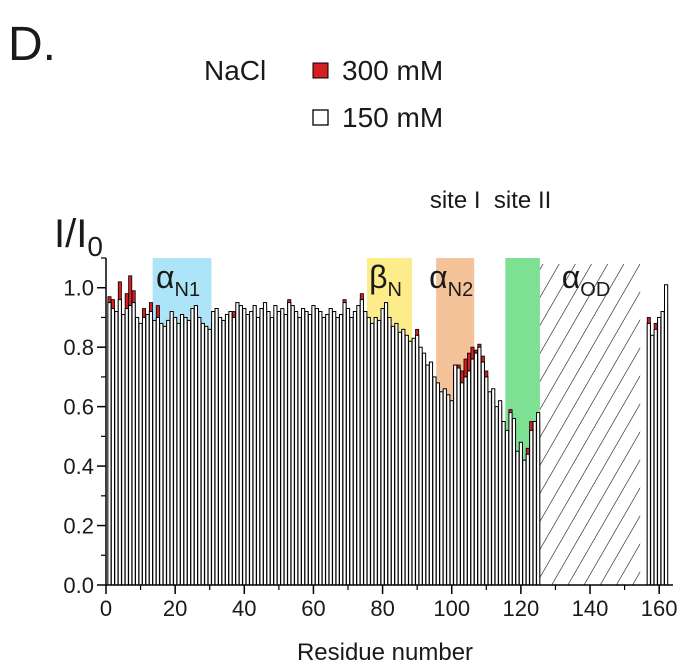 The height and width of the screenshot is (666, 694). What do you see at coordinates (78, 288) in the screenshot?
I see `y-tick-label-5: 1.0` at bounding box center [78, 288].